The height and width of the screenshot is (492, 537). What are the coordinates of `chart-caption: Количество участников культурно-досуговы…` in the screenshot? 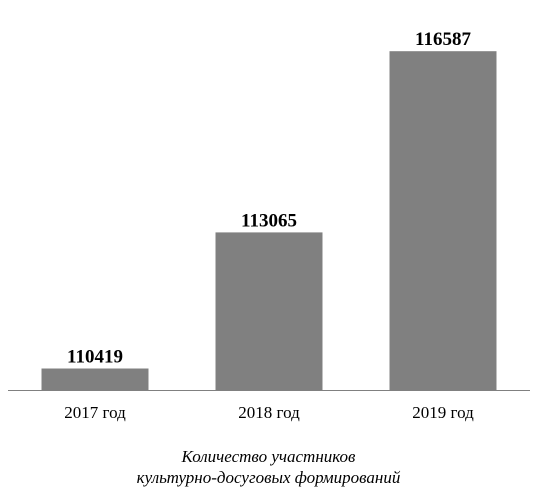 It's located at (268, 467).